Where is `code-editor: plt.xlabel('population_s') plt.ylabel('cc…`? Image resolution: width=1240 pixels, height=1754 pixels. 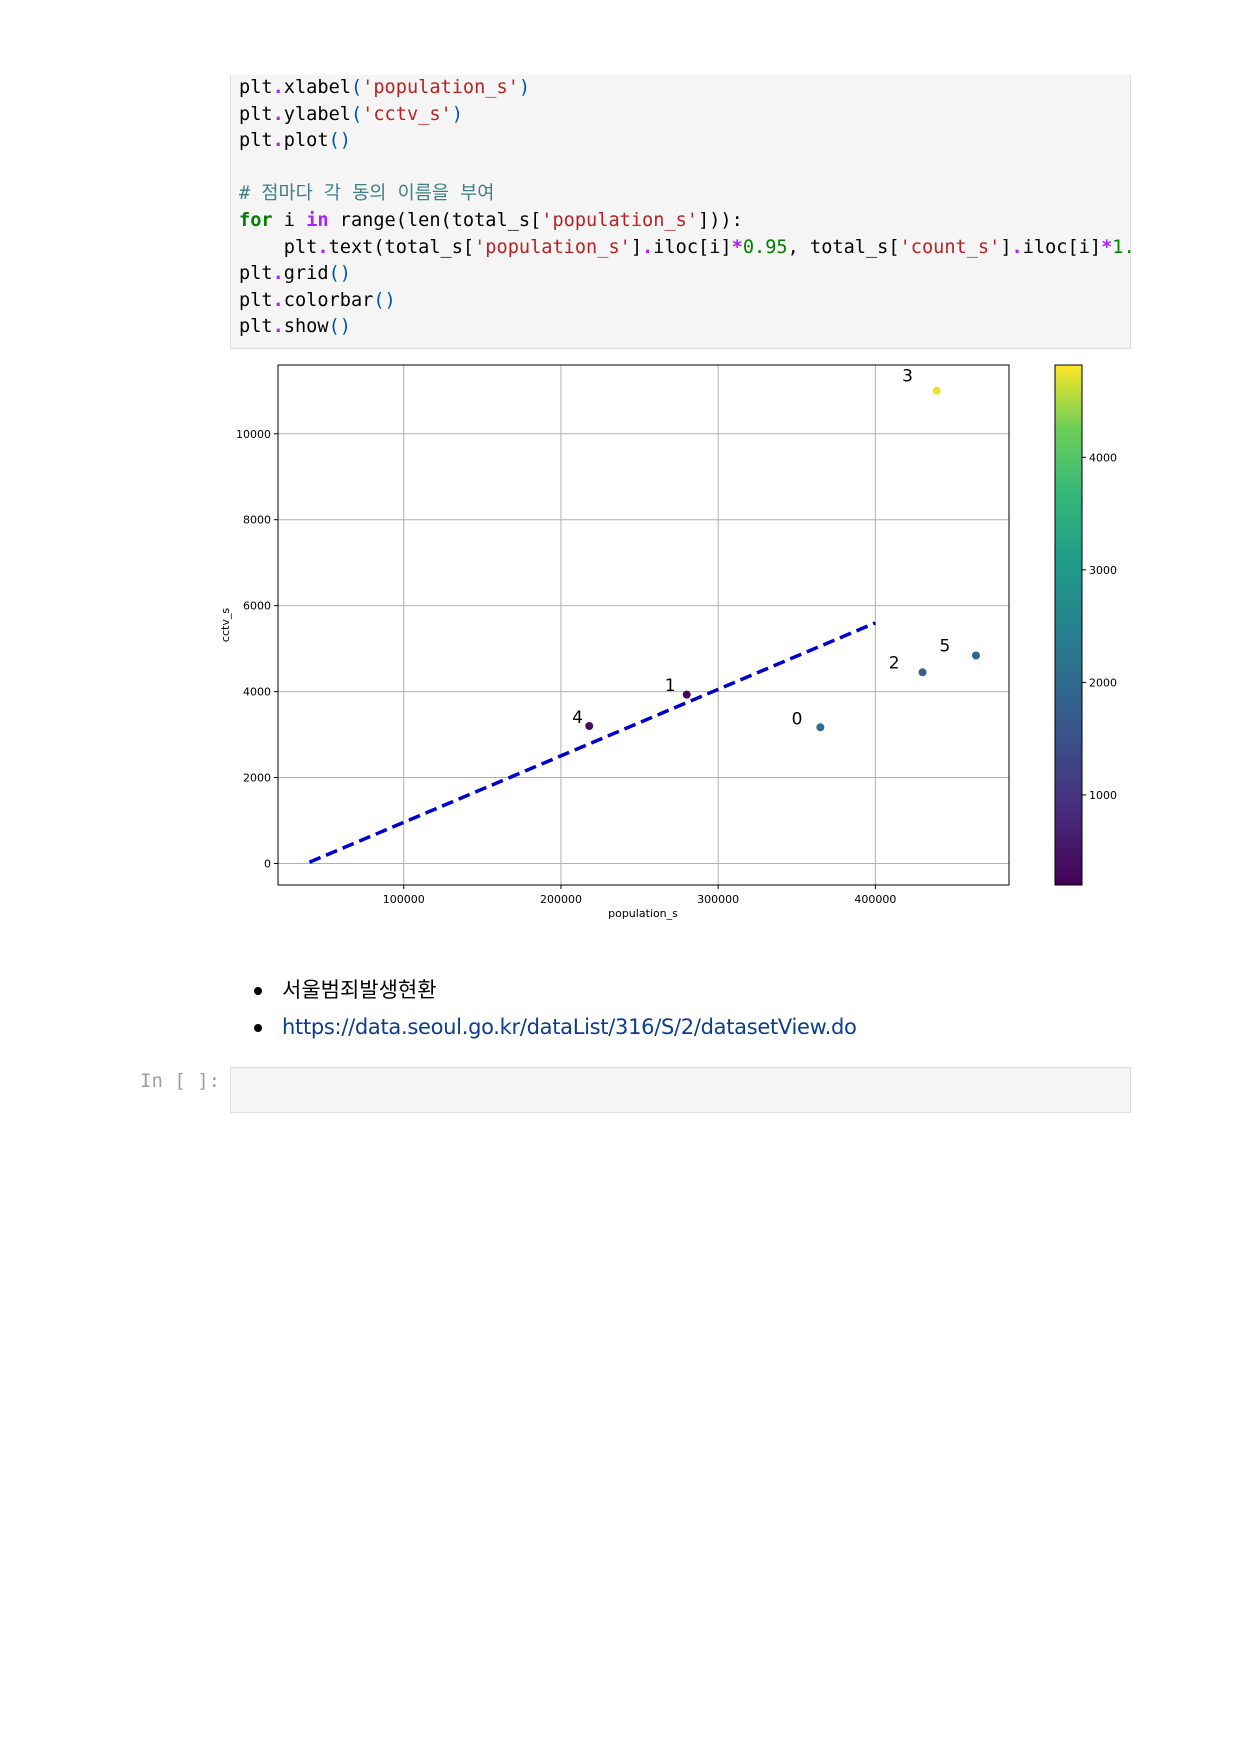
code-editor: plt.xlabel('population_s') plt.ylabel('cc… is located at coordinates (687, 208).